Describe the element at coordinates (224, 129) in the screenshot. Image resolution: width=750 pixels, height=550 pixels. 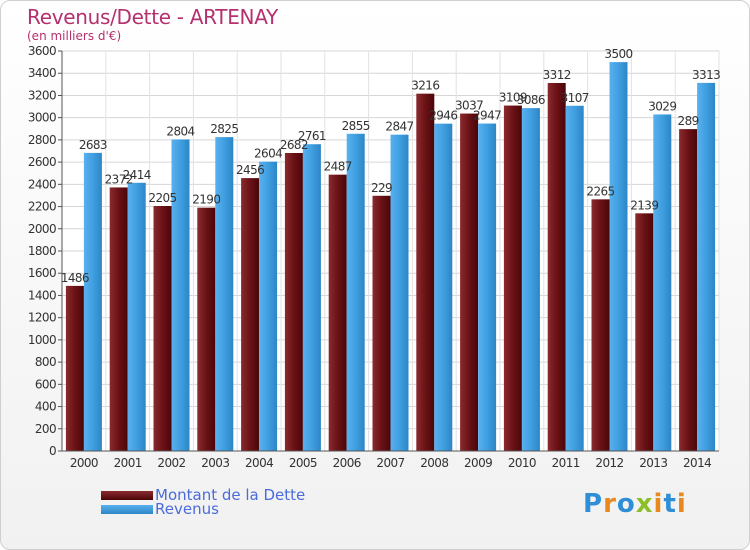
I see `data-label-revenue: 2825` at that location.